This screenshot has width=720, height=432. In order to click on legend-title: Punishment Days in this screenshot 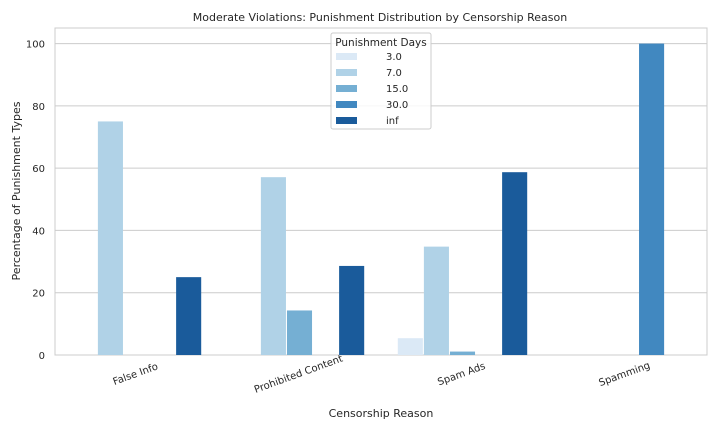, I will do `click(381, 43)`.